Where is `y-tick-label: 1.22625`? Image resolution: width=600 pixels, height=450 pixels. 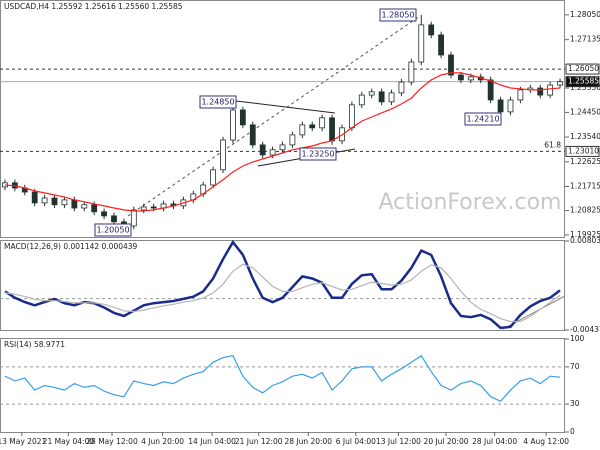
y-tick-label: 1.22625 is located at coordinates (585, 161).